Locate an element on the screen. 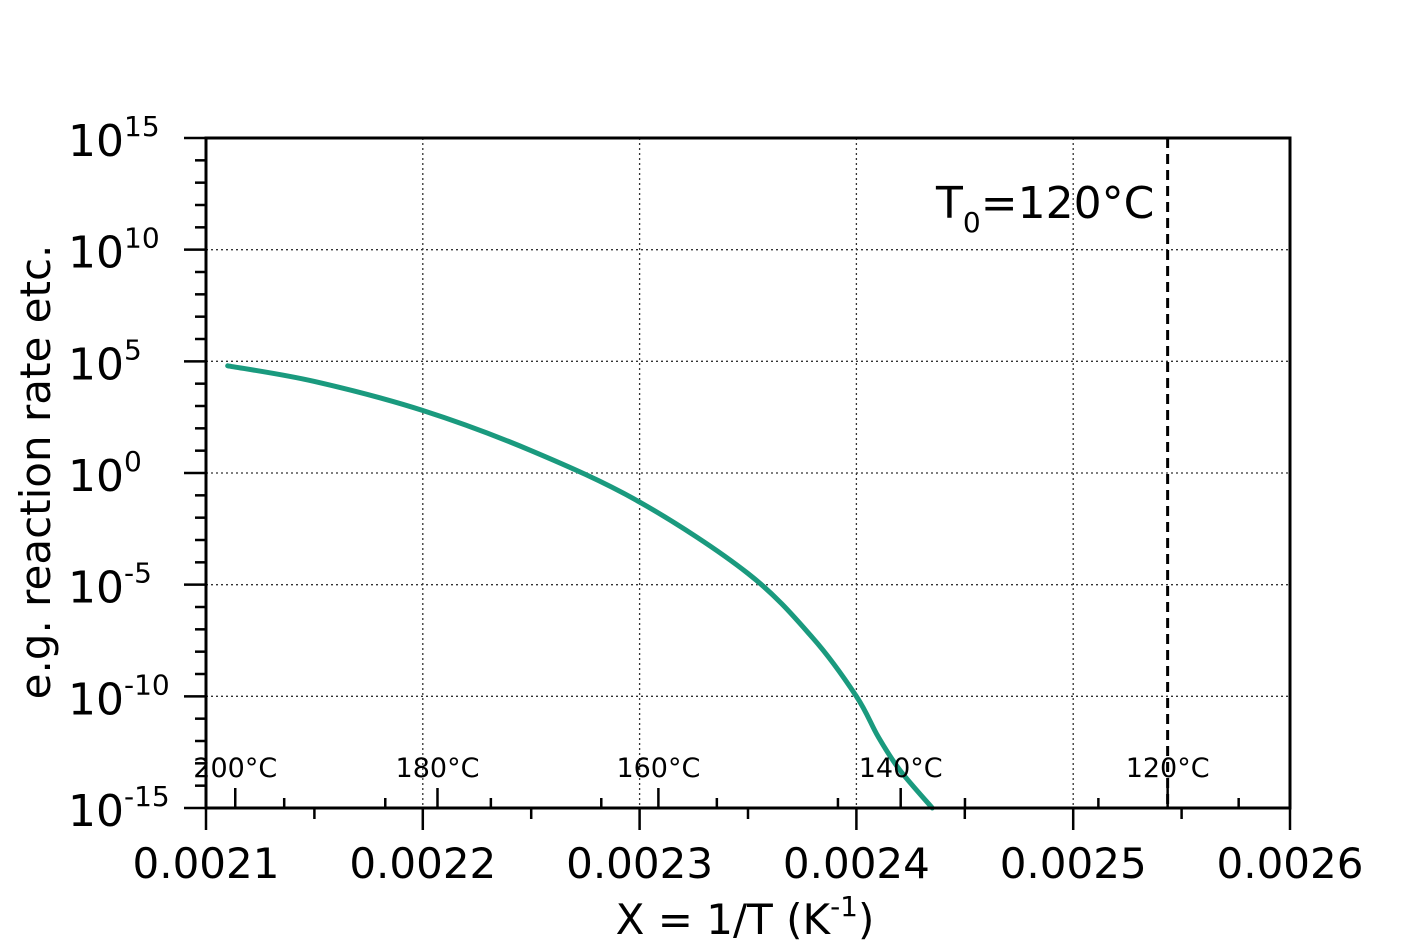  ytick-label: 10⁵ is located at coordinates (105, 361).